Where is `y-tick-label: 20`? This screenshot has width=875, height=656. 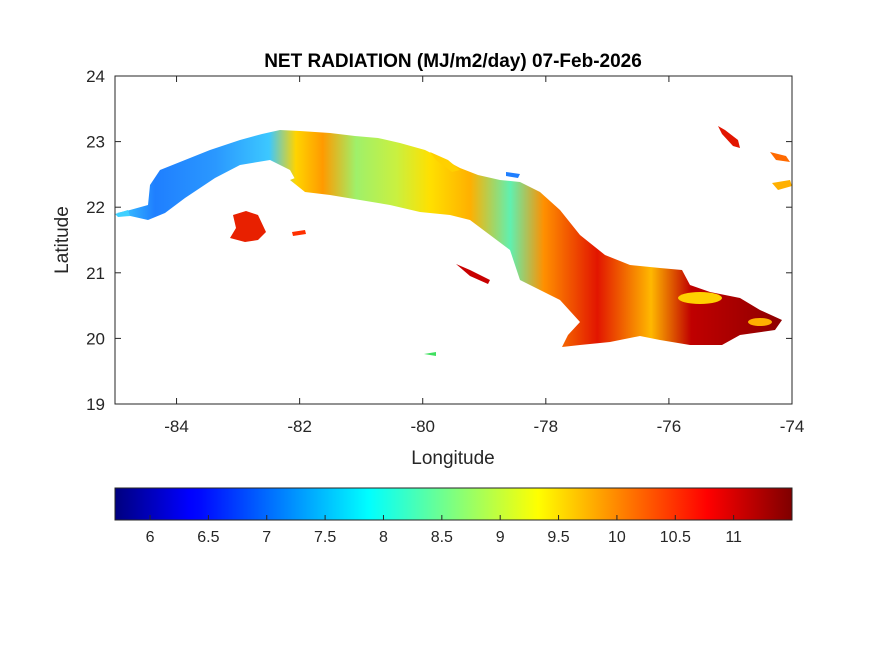 y-tick-label: 20 is located at coordinates (95, 338).